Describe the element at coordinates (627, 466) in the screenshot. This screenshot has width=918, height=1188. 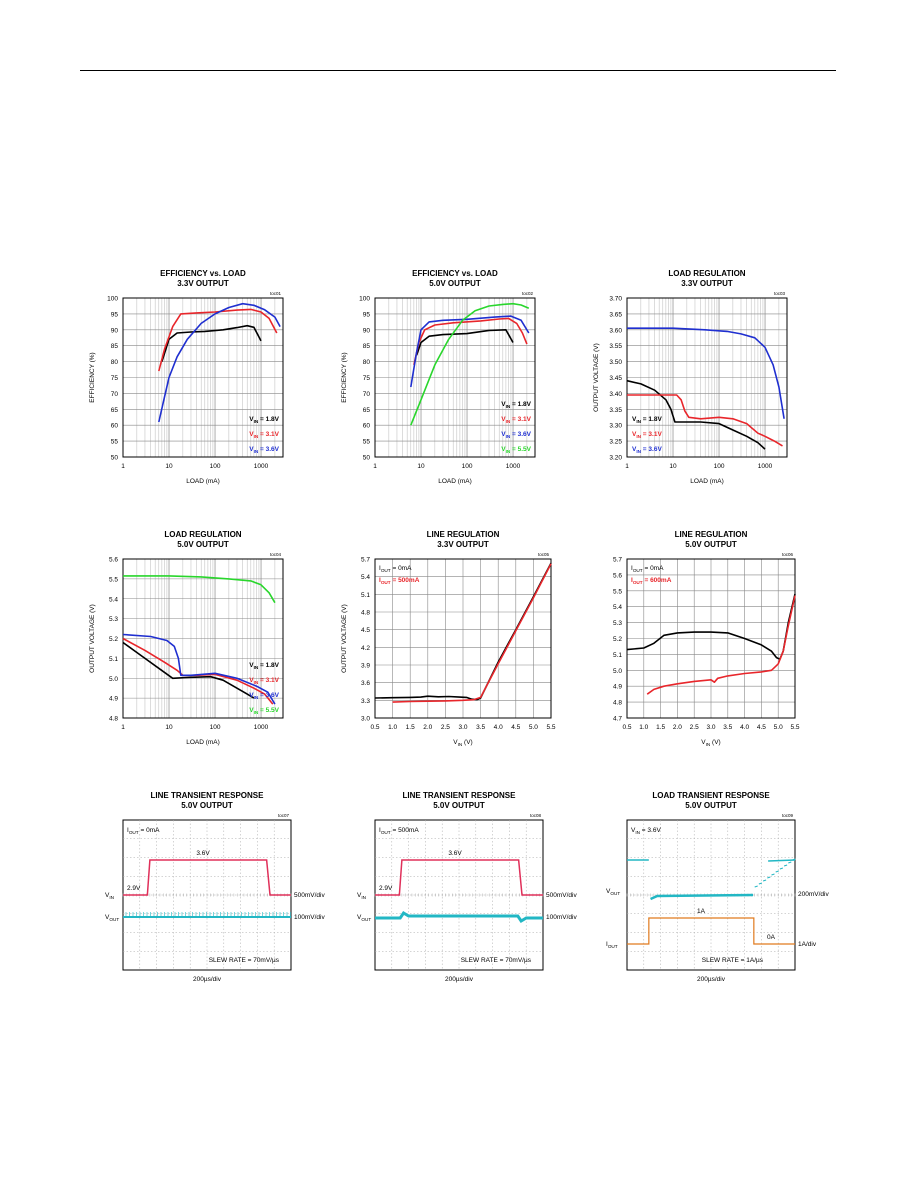
I see `x-tick-label: 1` at that location.